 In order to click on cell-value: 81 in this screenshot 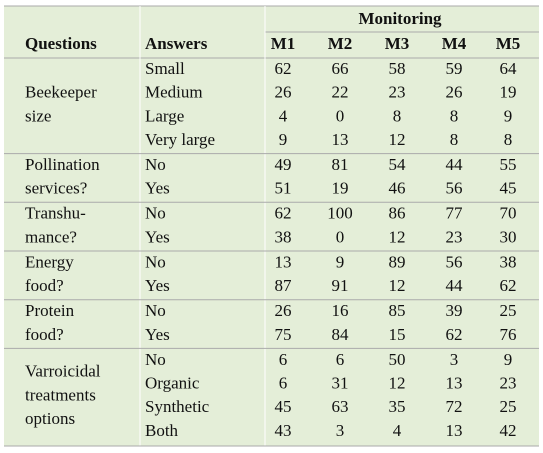, I will do `click(340, 164)`.